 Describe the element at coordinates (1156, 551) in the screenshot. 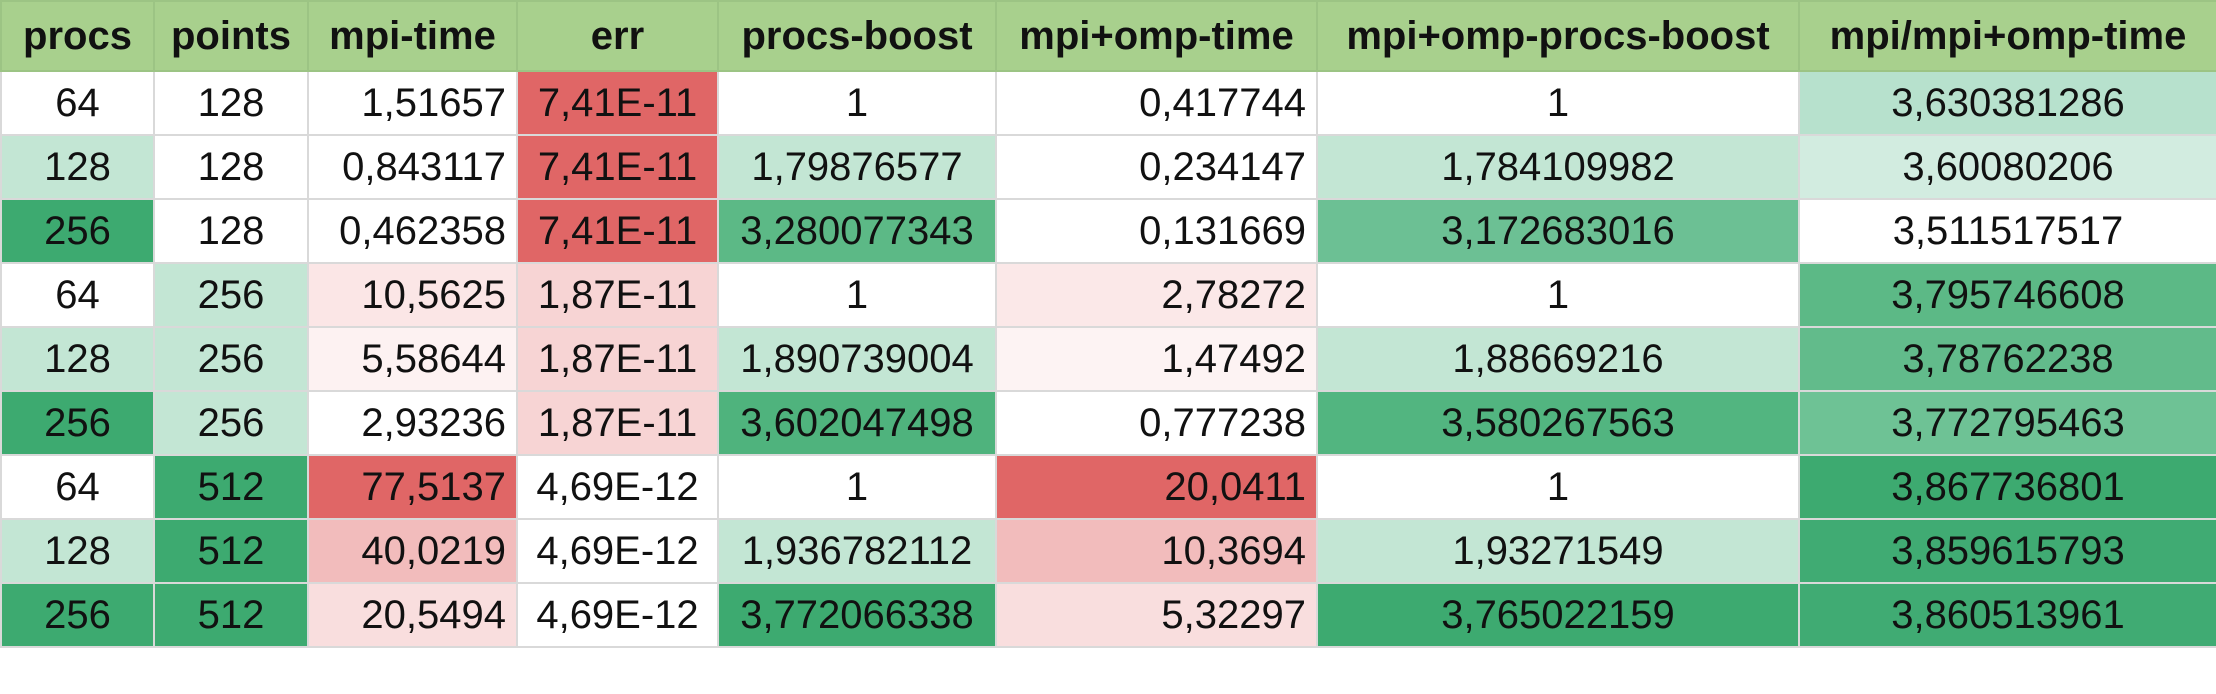

I see `table-cell: 10,3694` at that location.